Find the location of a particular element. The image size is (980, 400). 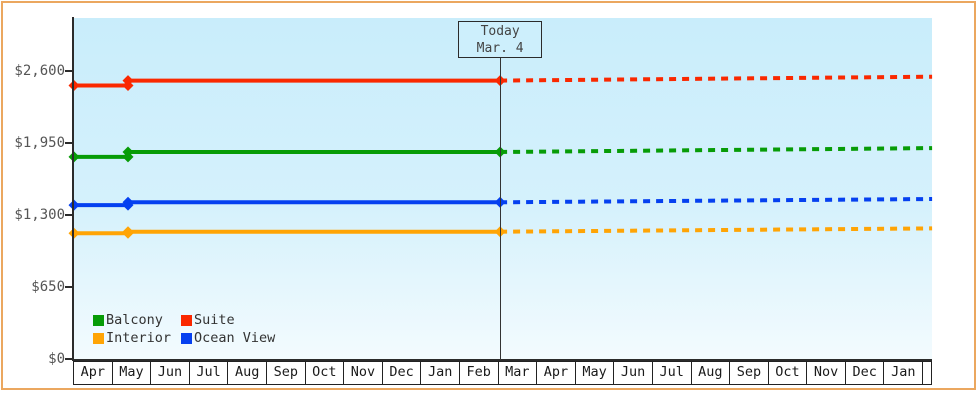

legend-item: Ocean View is located at coordinates (228, 338).